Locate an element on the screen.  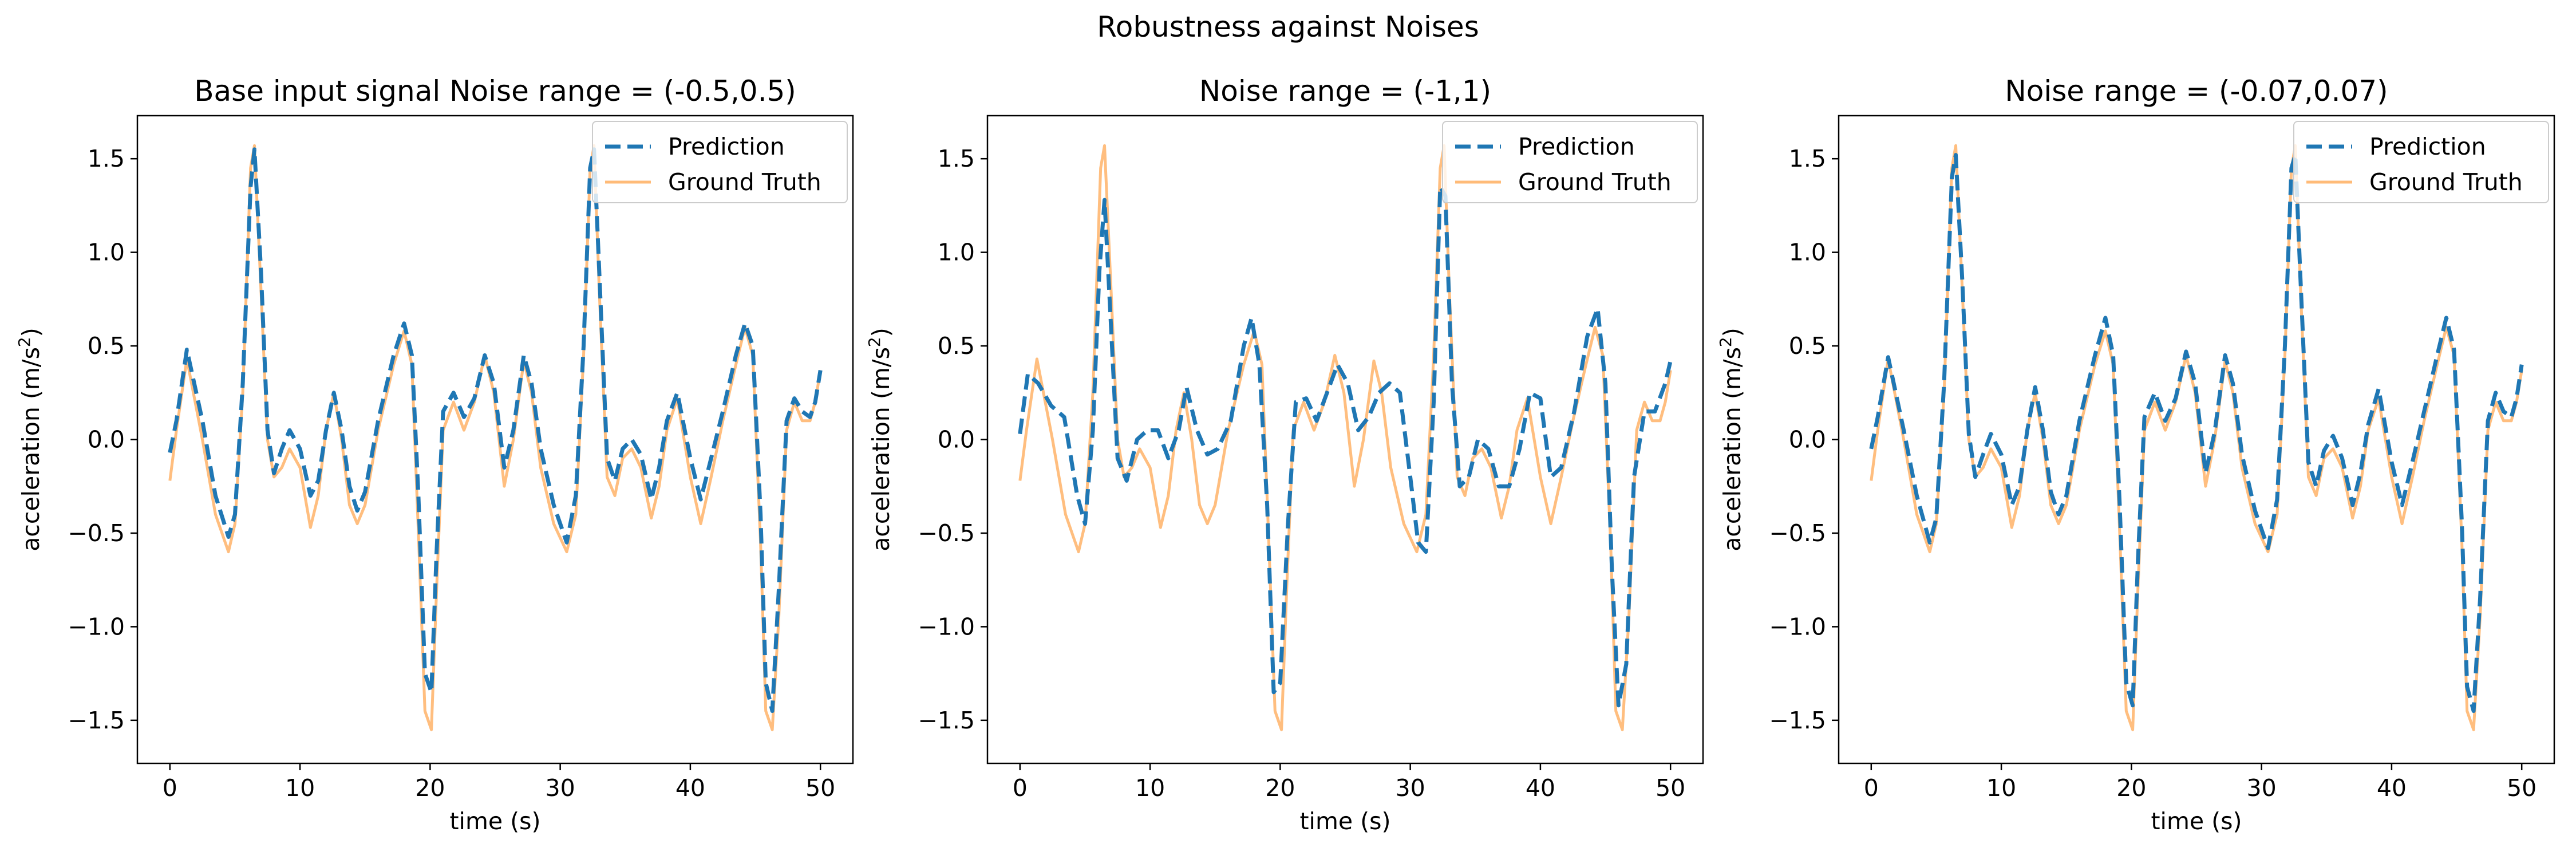
figure-suptitle: Robustness against Noises is located at coordinates (1288, 27).